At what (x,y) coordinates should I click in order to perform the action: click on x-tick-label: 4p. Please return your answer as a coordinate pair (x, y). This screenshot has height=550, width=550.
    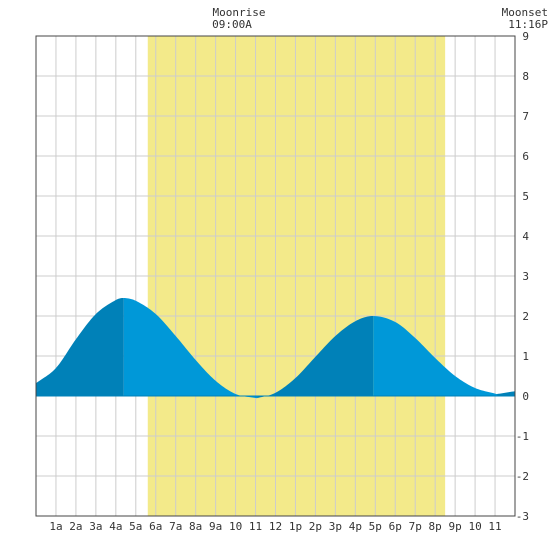
    Looking at the image, I should click on (355, 526).